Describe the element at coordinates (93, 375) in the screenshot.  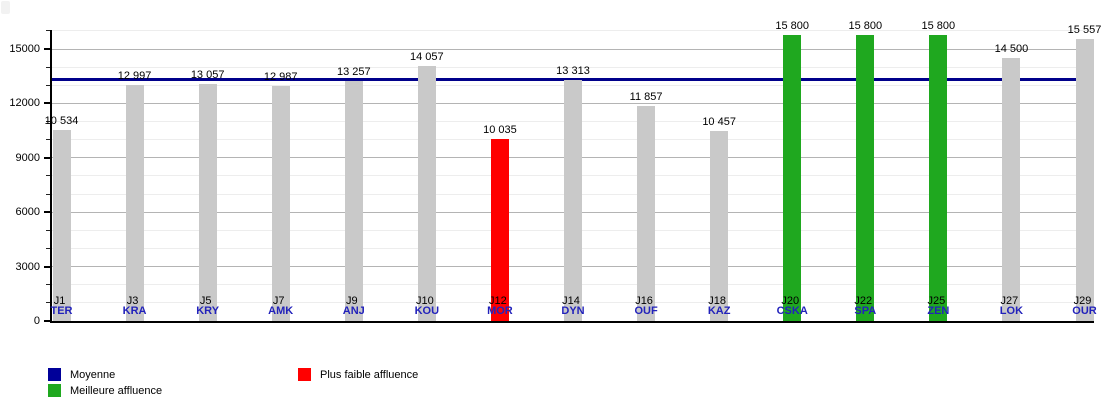
I see `legend-label: Moyenne` at that location.